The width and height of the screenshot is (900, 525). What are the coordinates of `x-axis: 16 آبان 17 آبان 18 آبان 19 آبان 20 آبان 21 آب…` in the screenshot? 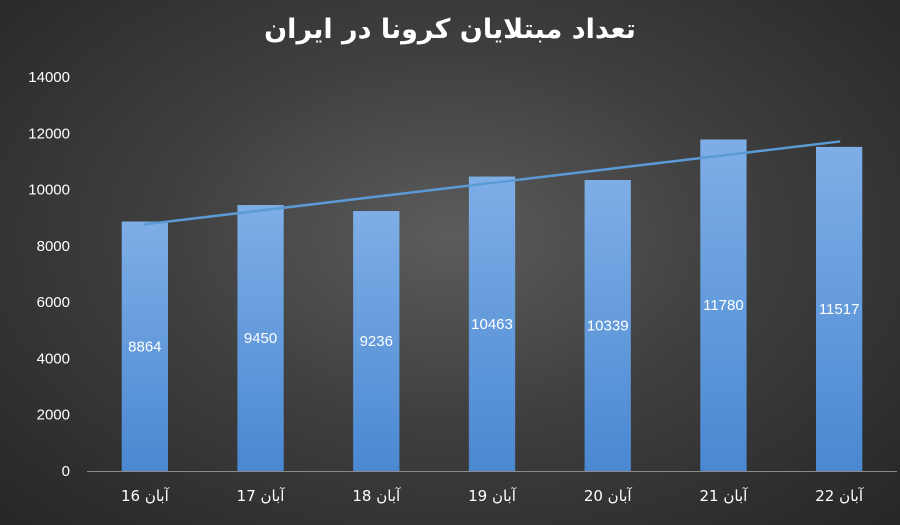 It's located at (492, 488).